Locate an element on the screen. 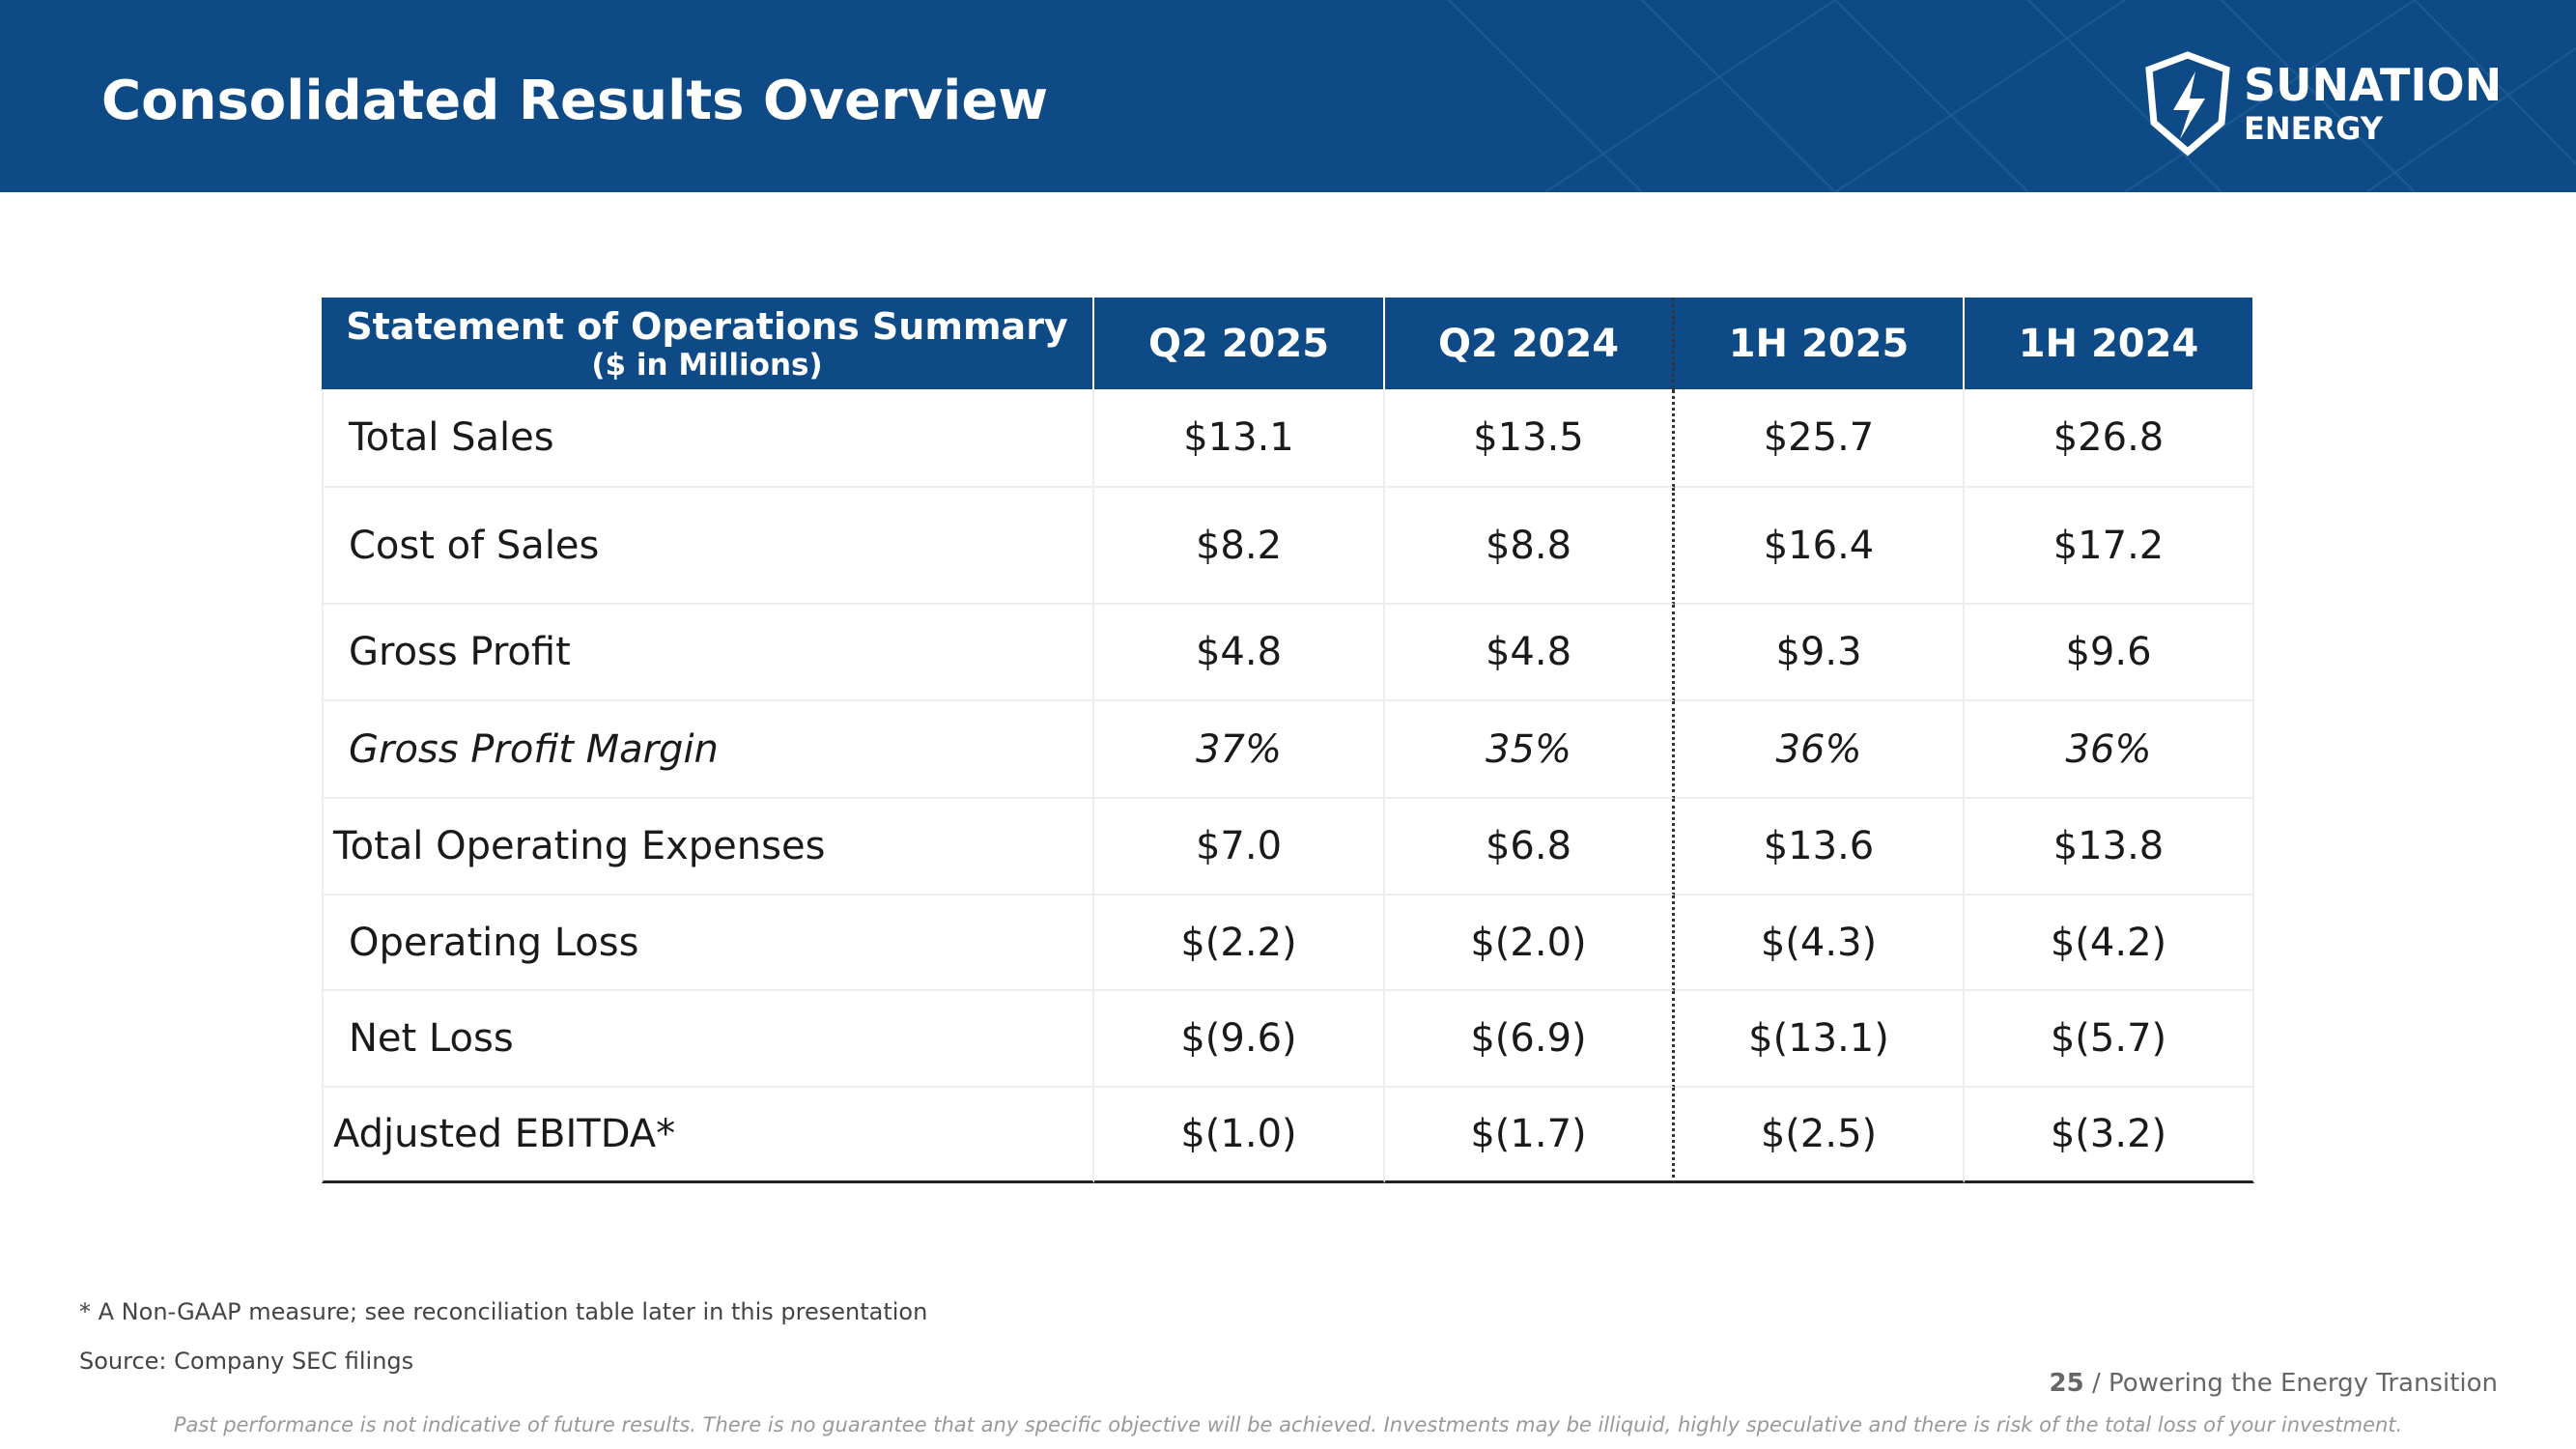 The height and width of the screenshot is (1449, 2576). table-row: Net Loss $(9.6) $(6.9) $(13.1) $(5.7) is located at coordinates (1288, 1039).